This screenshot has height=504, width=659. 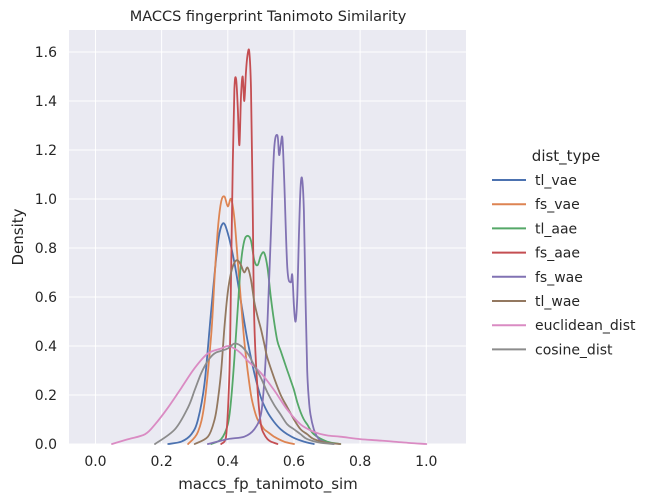 What do you see at coordinates (46, 200) in the screenshot?
I see `y-tick-label: 1.0` at bounding box center [46, 200].